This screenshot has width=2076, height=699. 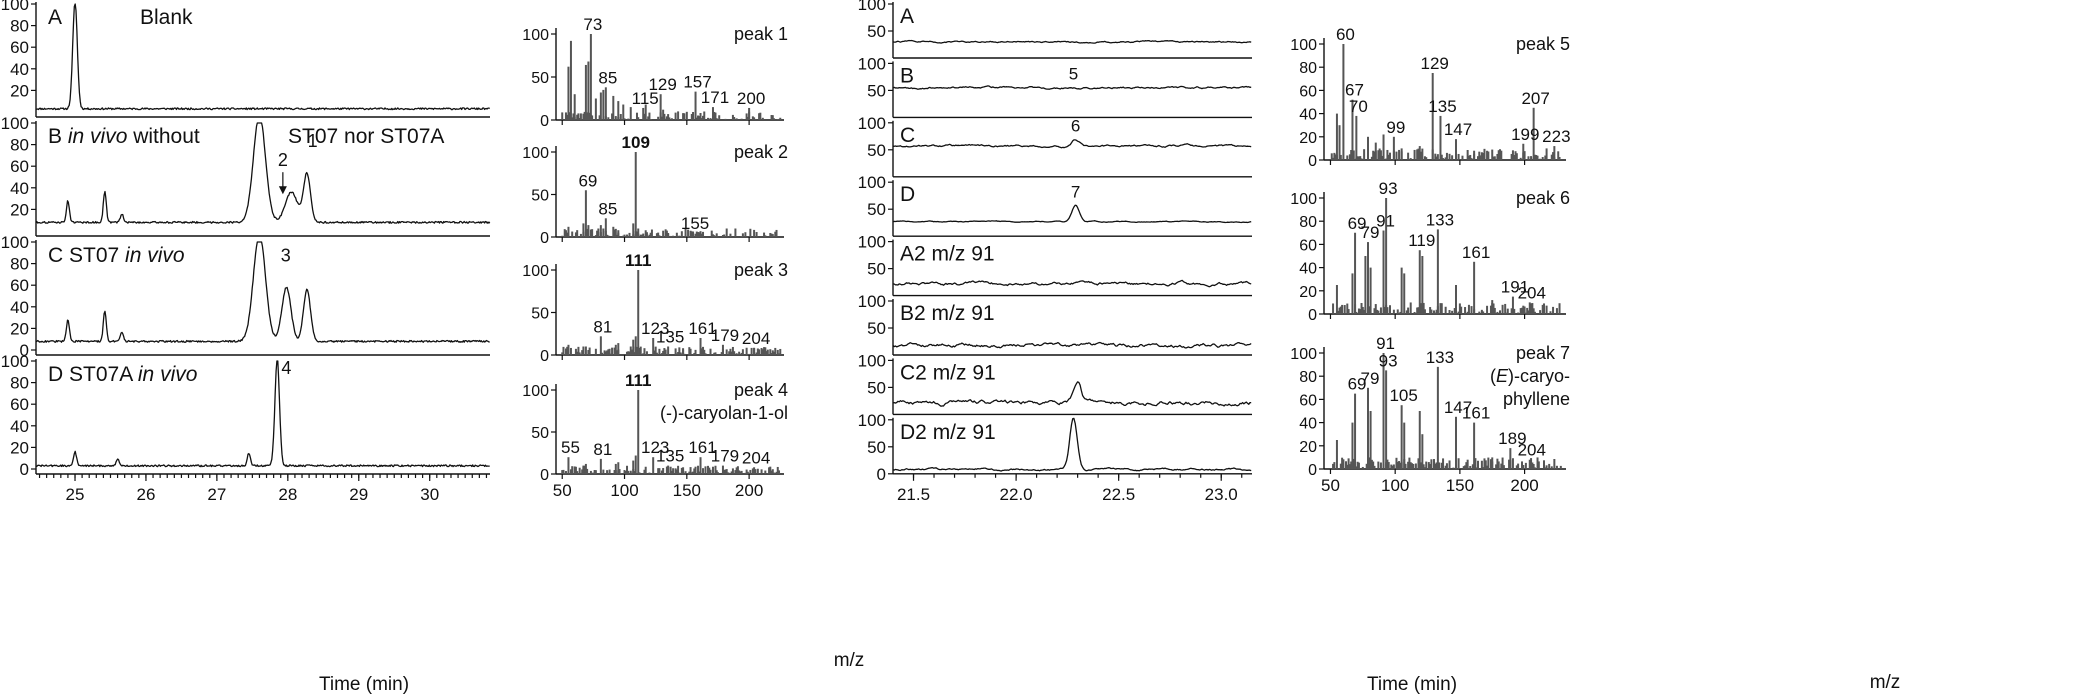 What do you see at coordinates (540, 196) in the screenshot?
I see `ms-y-tick-label: 50` at bounding box center [540, 196].